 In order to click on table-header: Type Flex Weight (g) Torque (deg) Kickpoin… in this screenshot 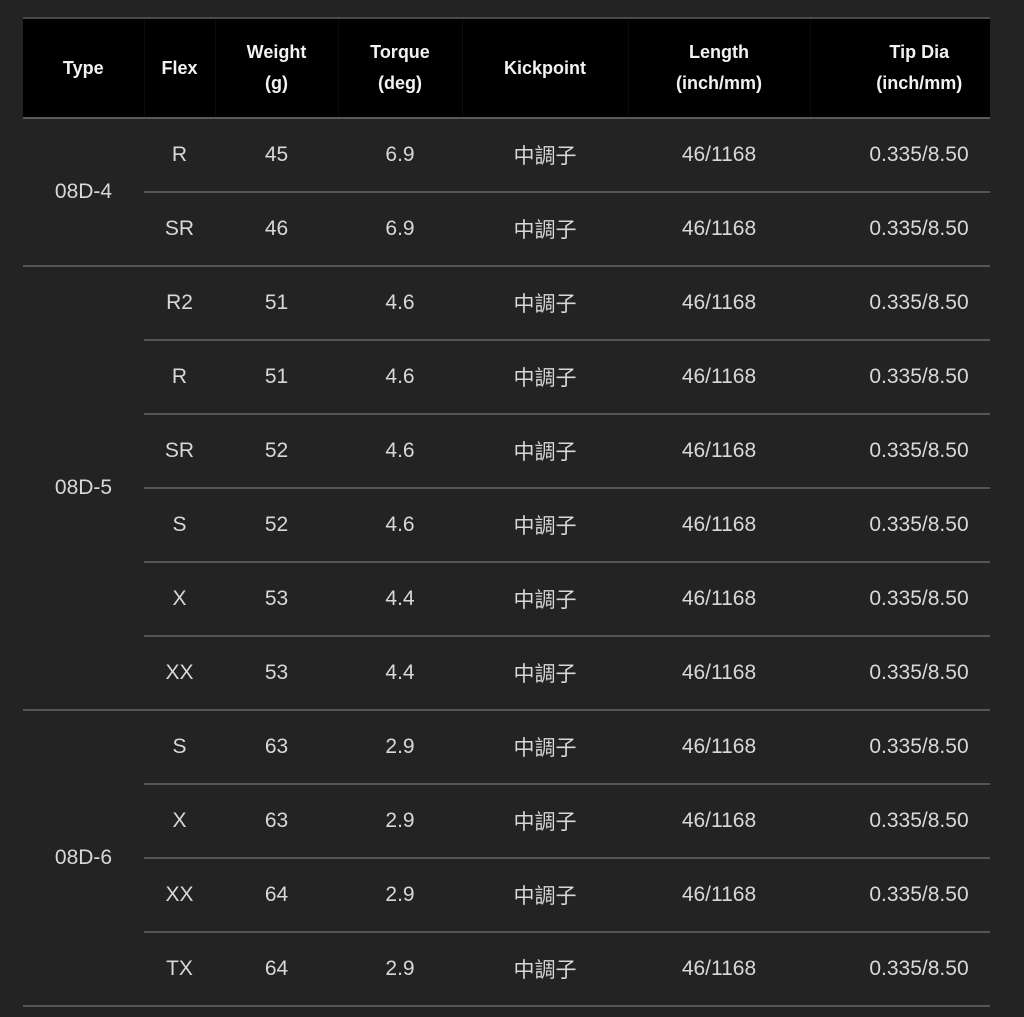, I will do `click(506, 68)`.